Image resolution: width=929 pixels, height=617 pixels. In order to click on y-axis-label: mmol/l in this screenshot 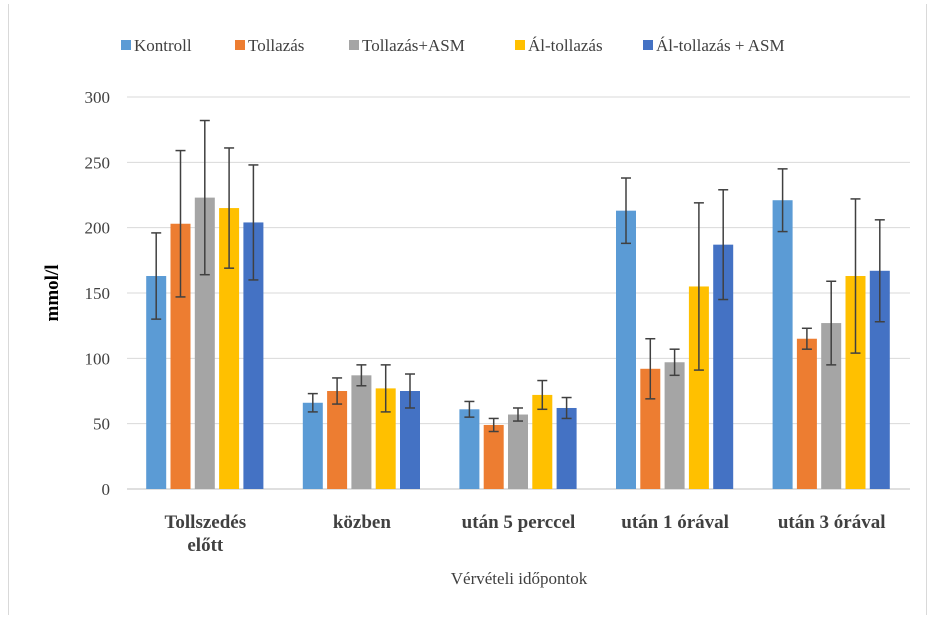, I will do `click(52, 293)`.